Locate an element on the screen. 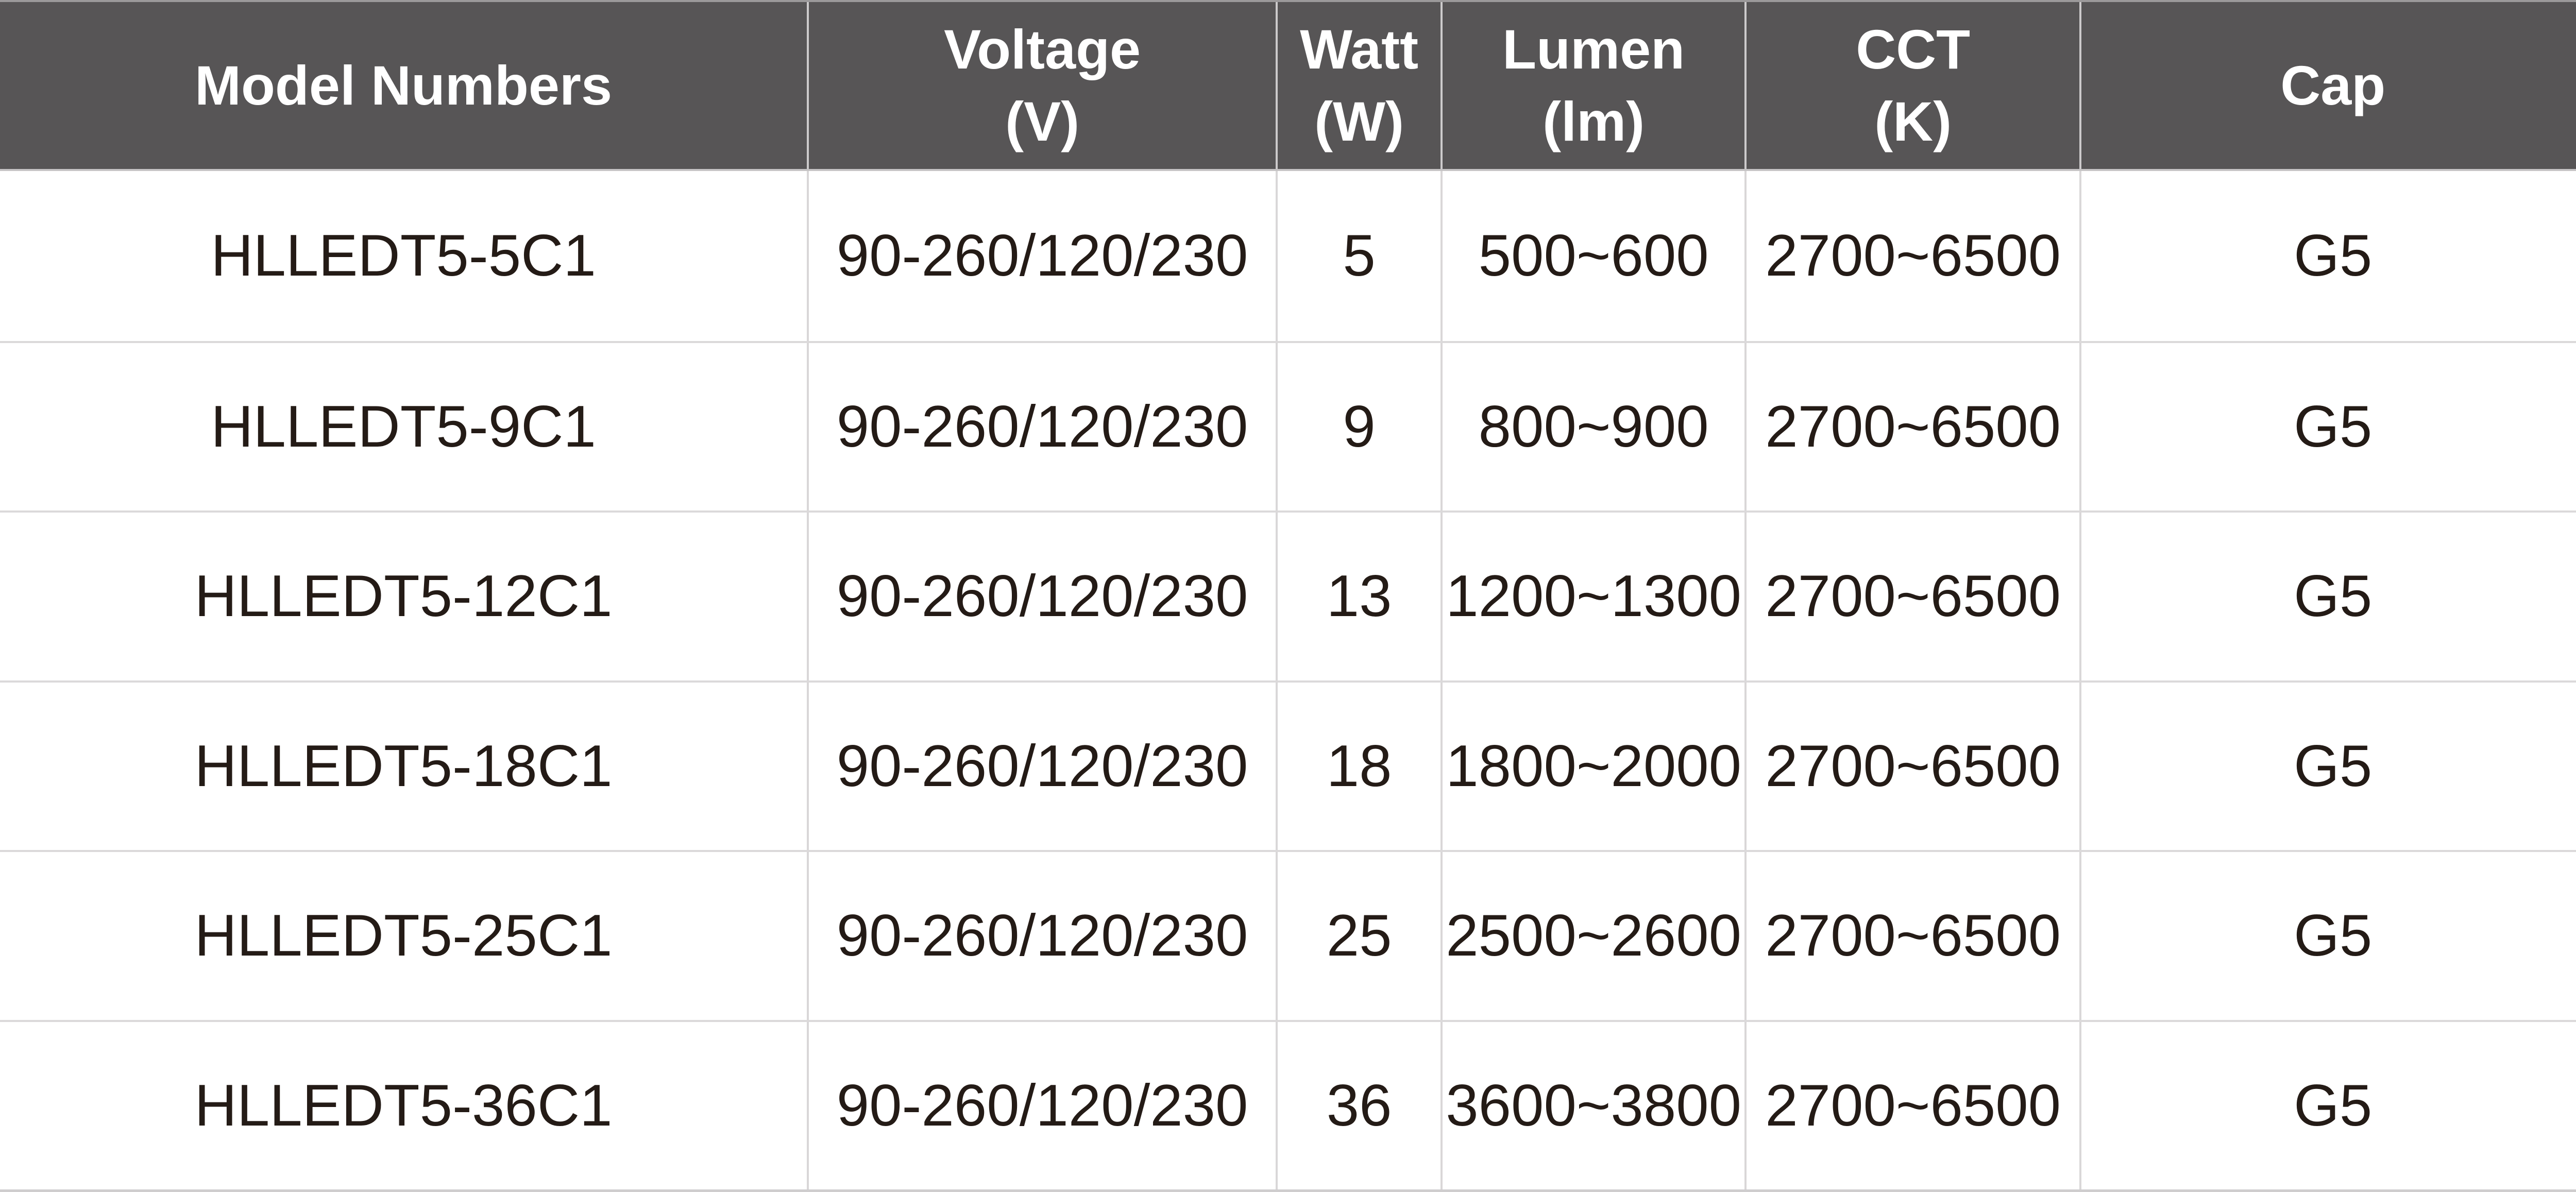 The width and height of the screenshot is (2576, 1192). header-cell-cap: Cap is located at coordinates (2328, 85).